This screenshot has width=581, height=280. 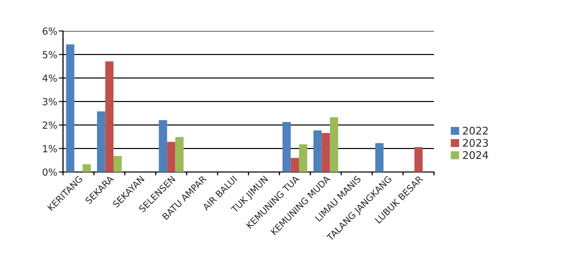 I want to click on legend-label: 2024, so click(x=475, y=155).